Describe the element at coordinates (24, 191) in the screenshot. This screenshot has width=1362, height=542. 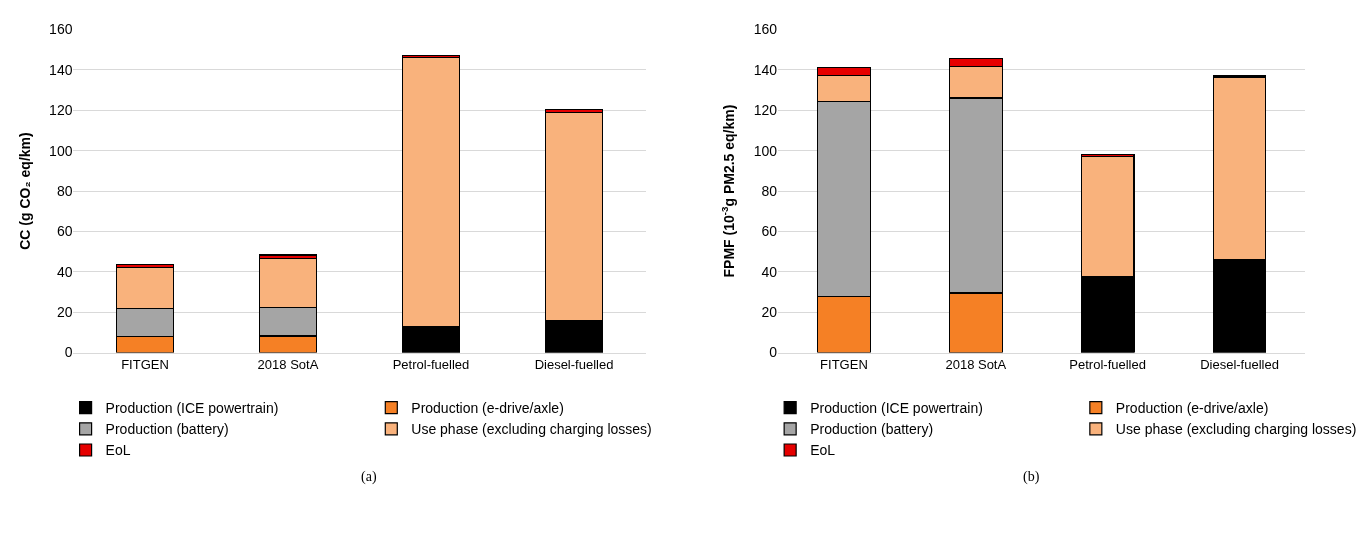
I see `y-axis-title: CC (g CO₂ eq/km)` at that location.